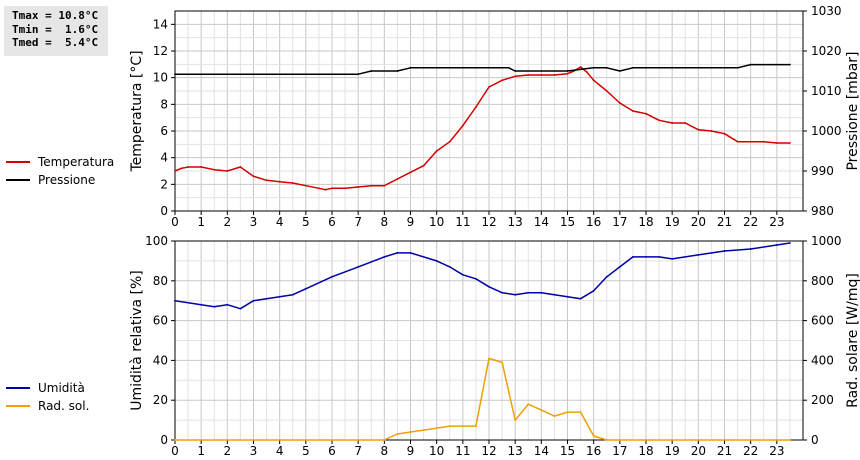 Image resolution: width=860 pixels, height=460 pixels. Describe the element at coordinates (156, 241) in the screenshot. I see `y-tick-label-left: 100` at that location.